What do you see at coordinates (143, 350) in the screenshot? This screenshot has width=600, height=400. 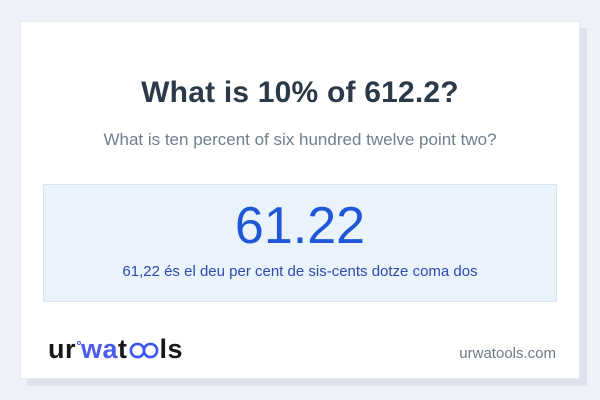 I see `glasses-icon` at bounding box center [143, 350].